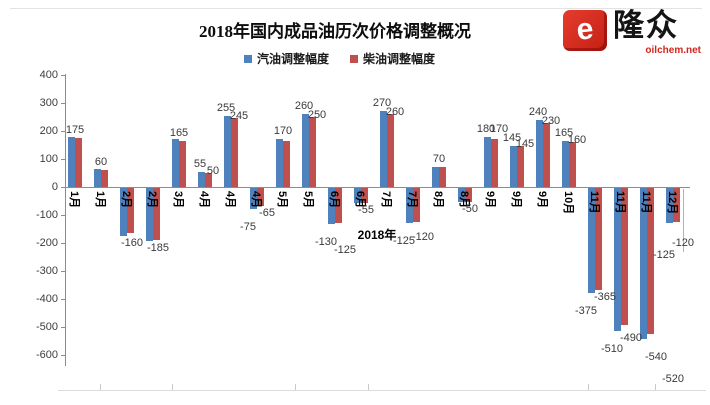 The height and width of the screenshot is (405, 710). Describe the element at coordinates (201, 179) in the screenshot. I see `bar-gasoline-6-4月` at that location.